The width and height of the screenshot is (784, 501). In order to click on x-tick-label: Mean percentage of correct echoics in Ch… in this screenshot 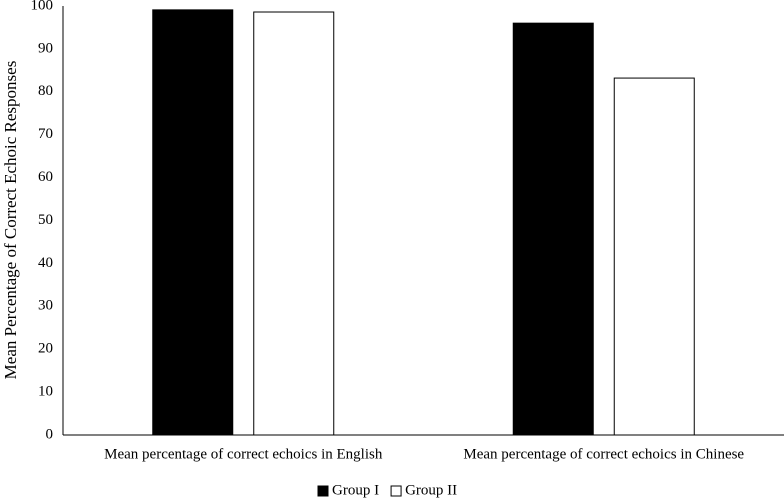, I will do `click(603, 454)`.